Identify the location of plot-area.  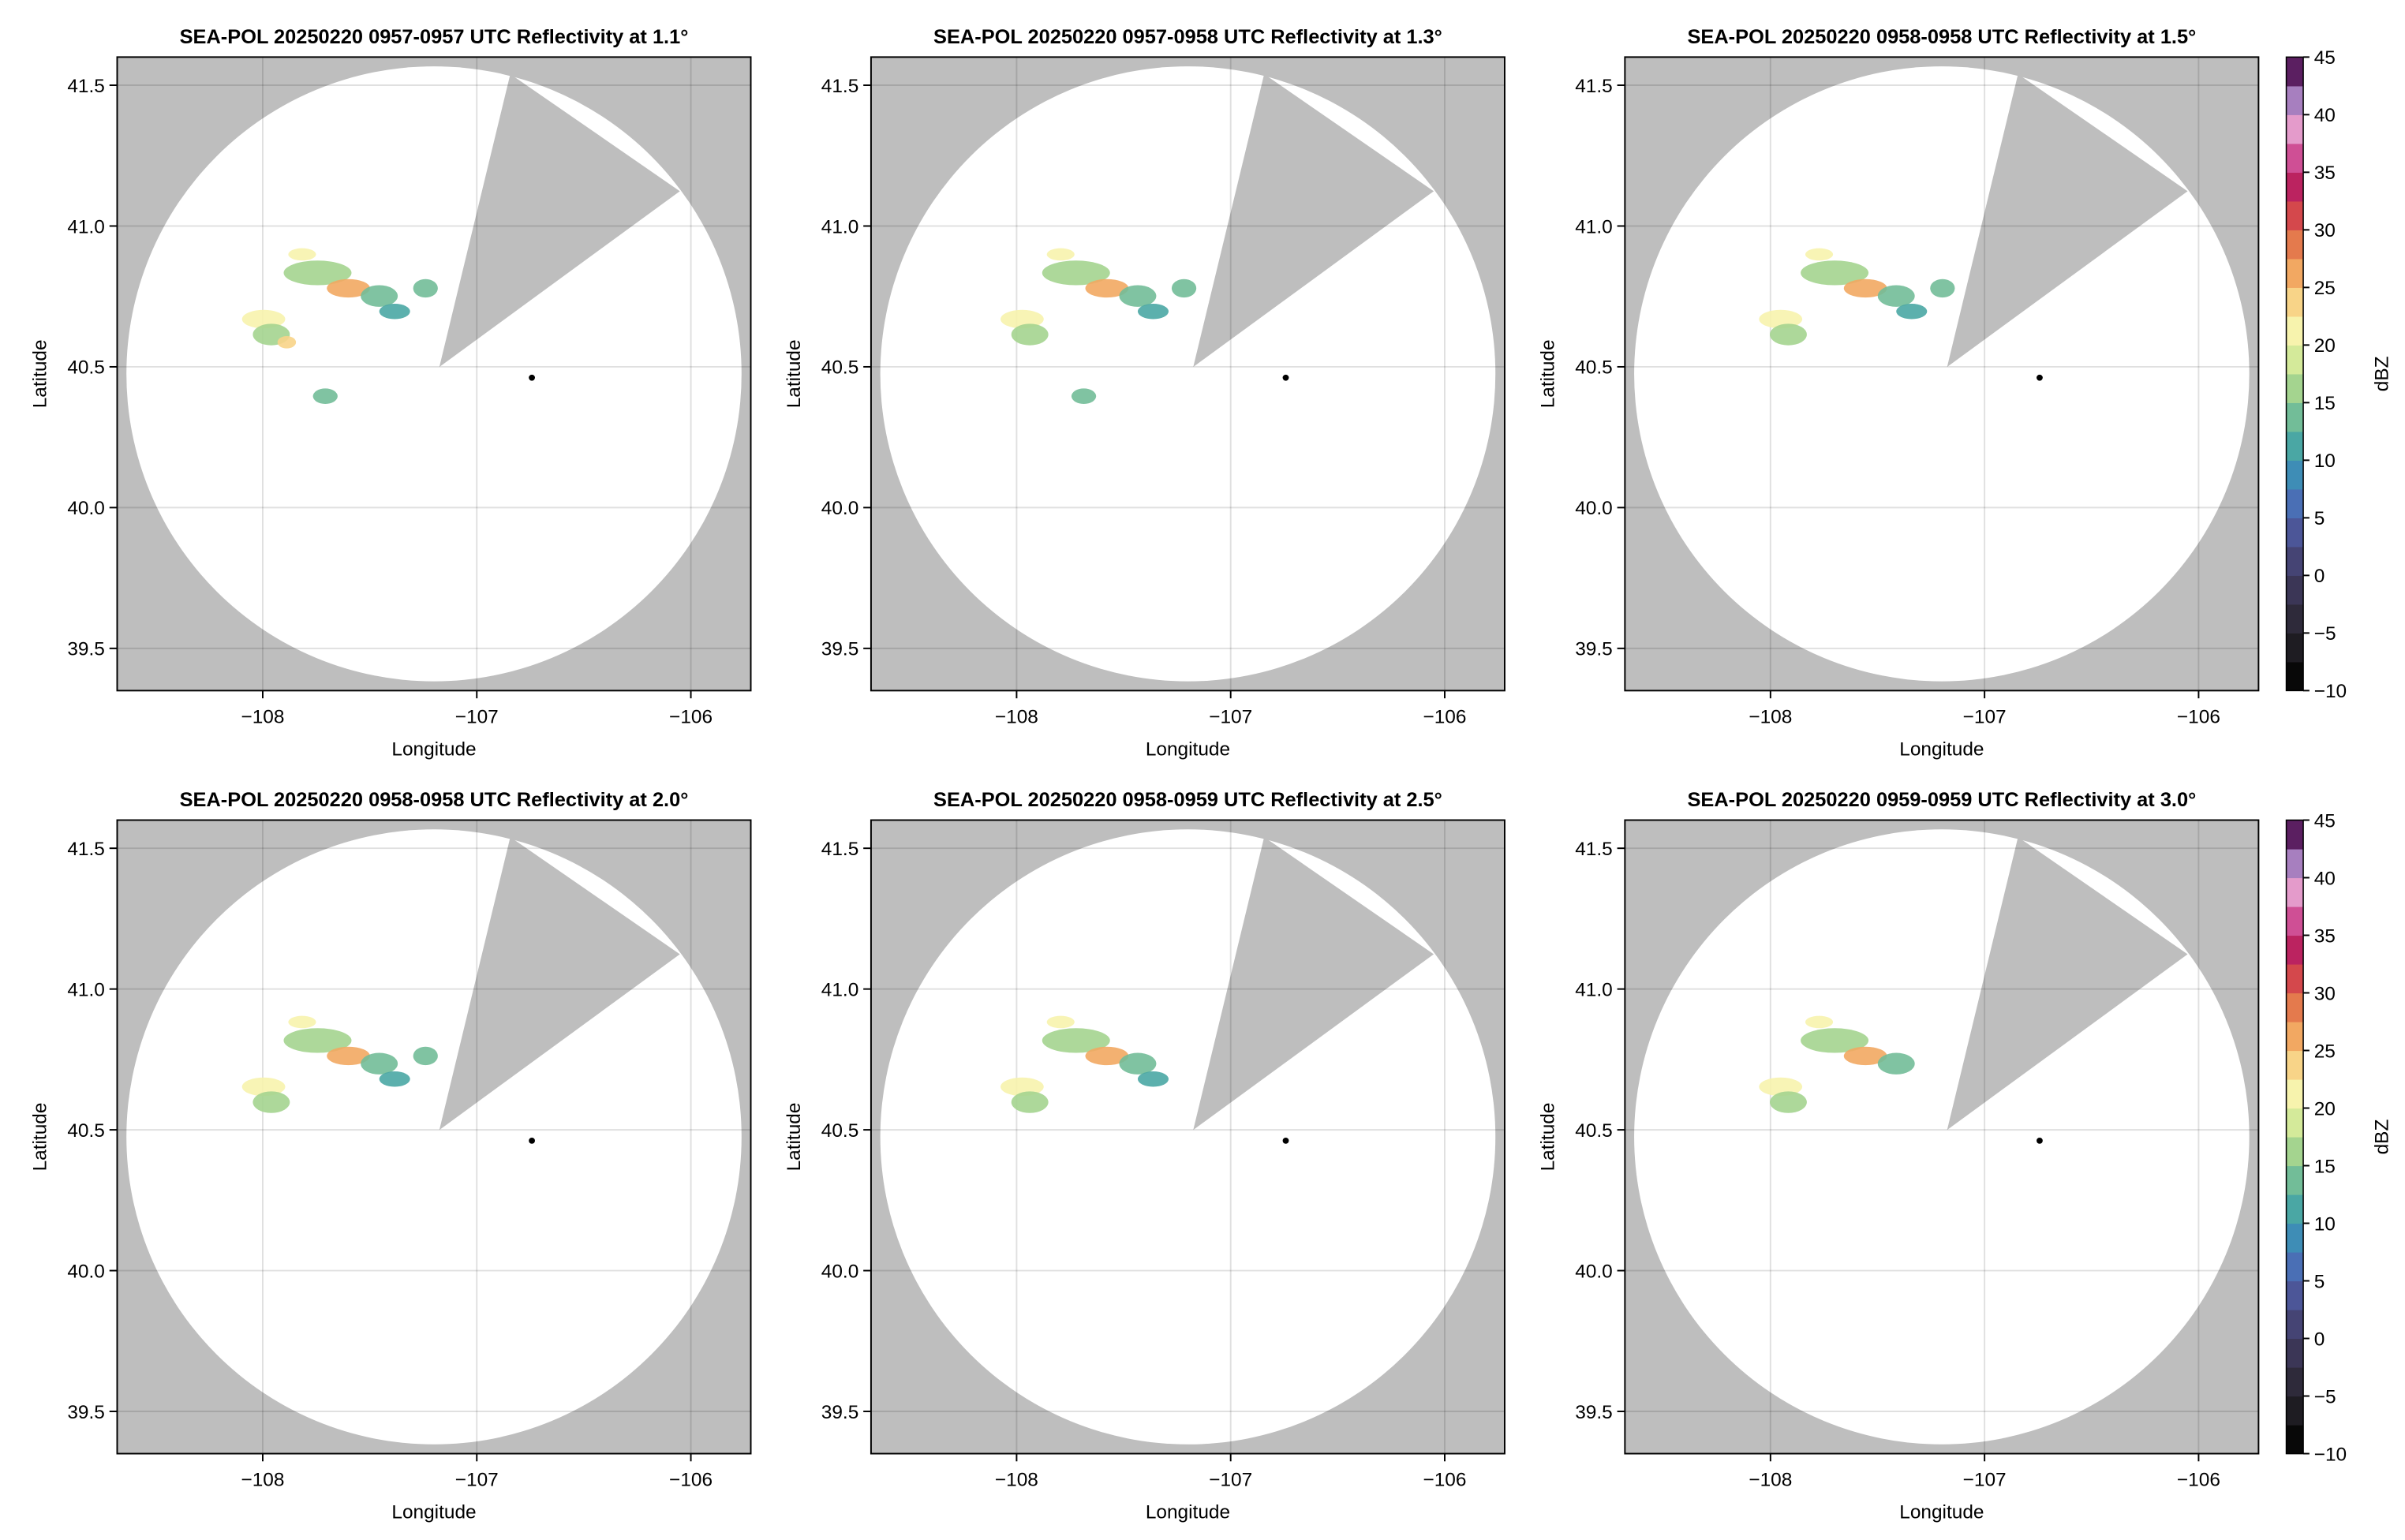
(1942, 1137).